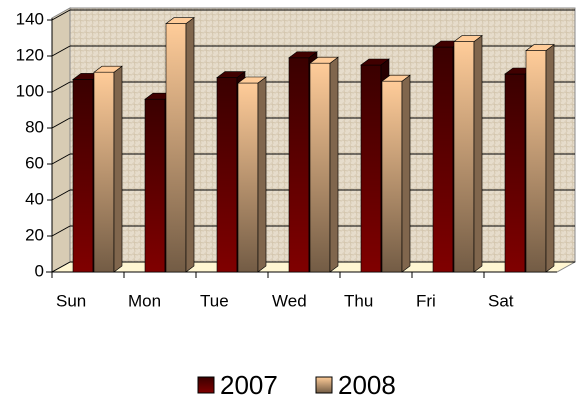 Image resolution: width=576 pixels, height=403 pixels. Describe the element at coordinates (34, 126) in the screenshot. I see `y-tick-label: 80` at that location.